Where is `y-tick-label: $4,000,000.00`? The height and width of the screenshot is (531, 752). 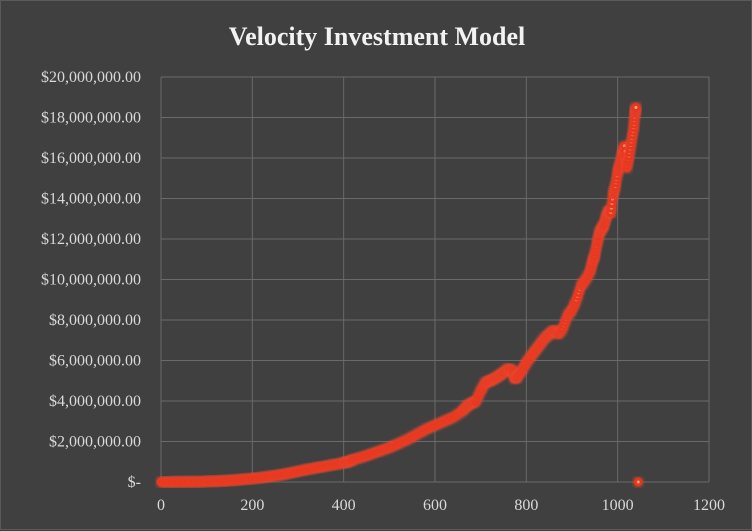 y-tick-label: $4,000,000.00 is located at coordinates (95, 401).